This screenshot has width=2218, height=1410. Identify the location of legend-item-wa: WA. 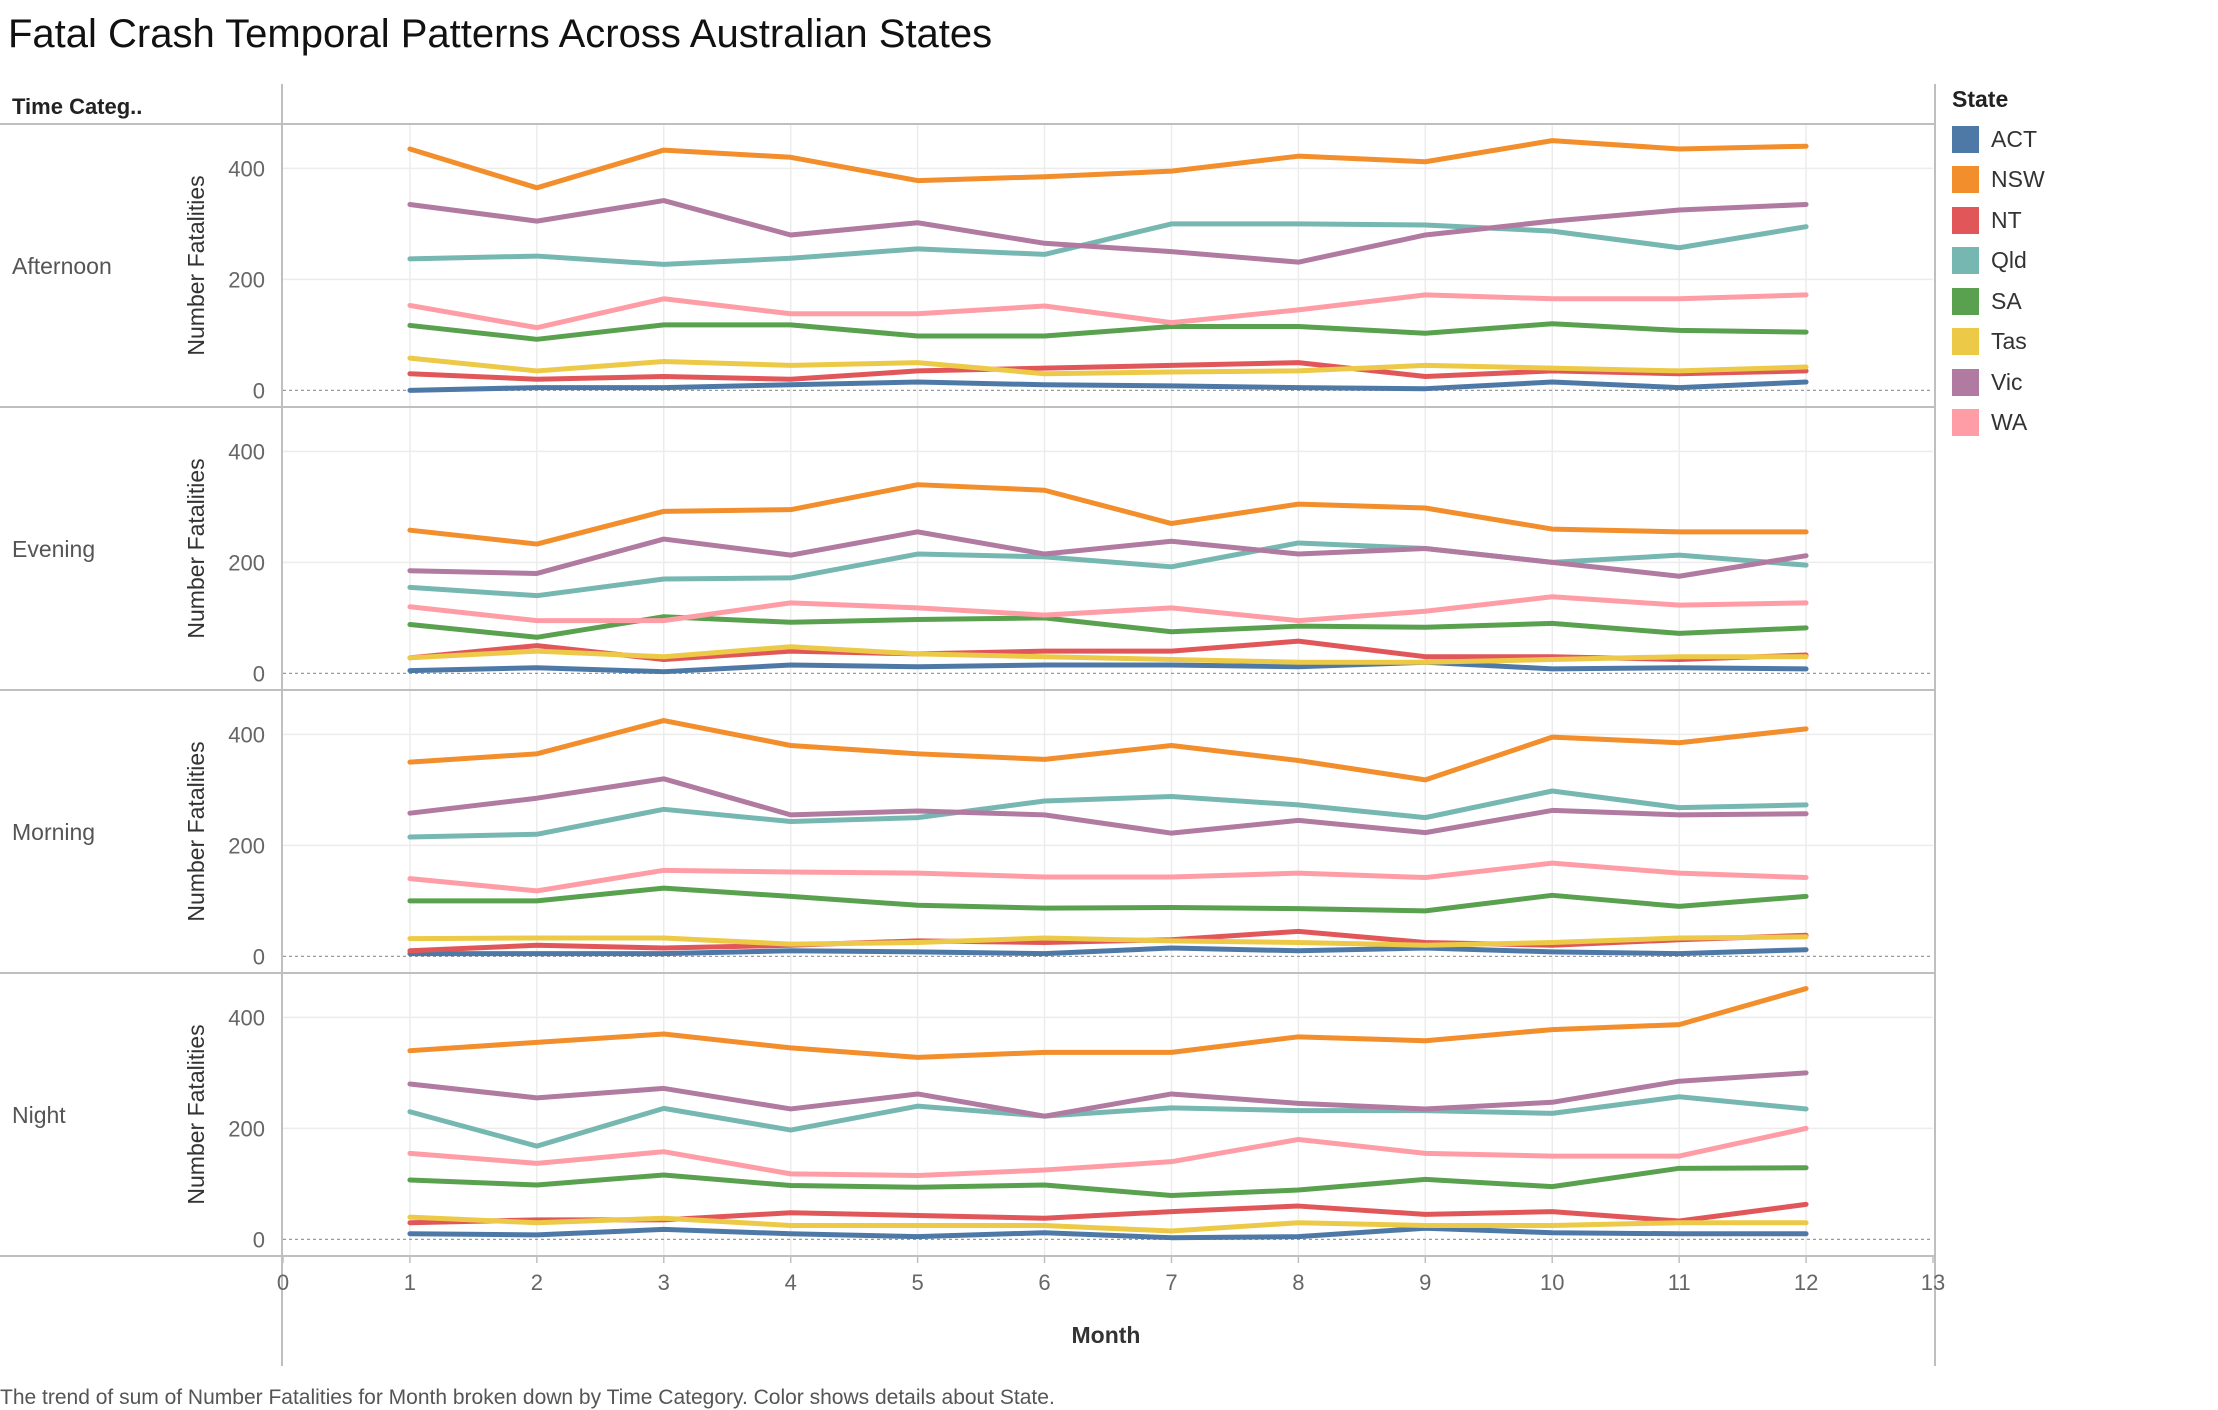
(1998, 423).